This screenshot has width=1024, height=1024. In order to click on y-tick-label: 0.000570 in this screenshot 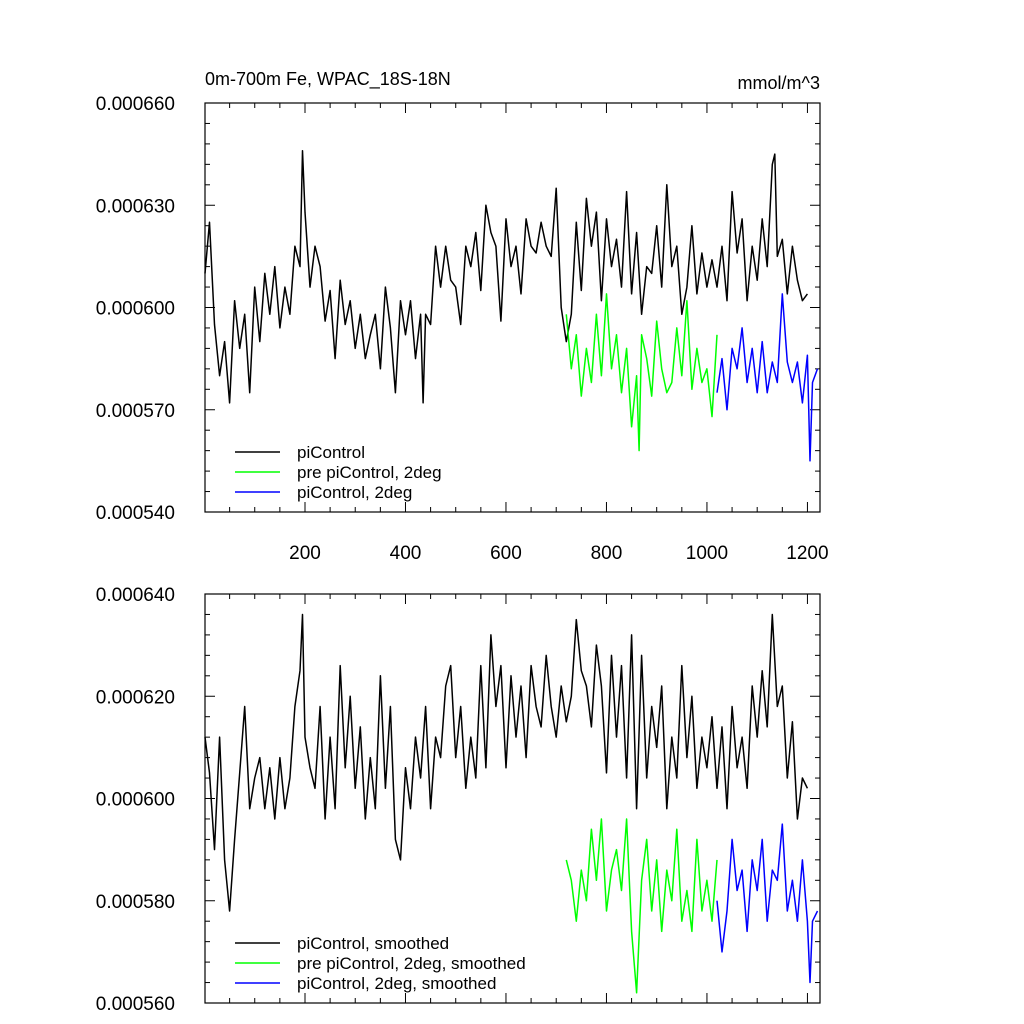, I will do `click(135, 411)`.